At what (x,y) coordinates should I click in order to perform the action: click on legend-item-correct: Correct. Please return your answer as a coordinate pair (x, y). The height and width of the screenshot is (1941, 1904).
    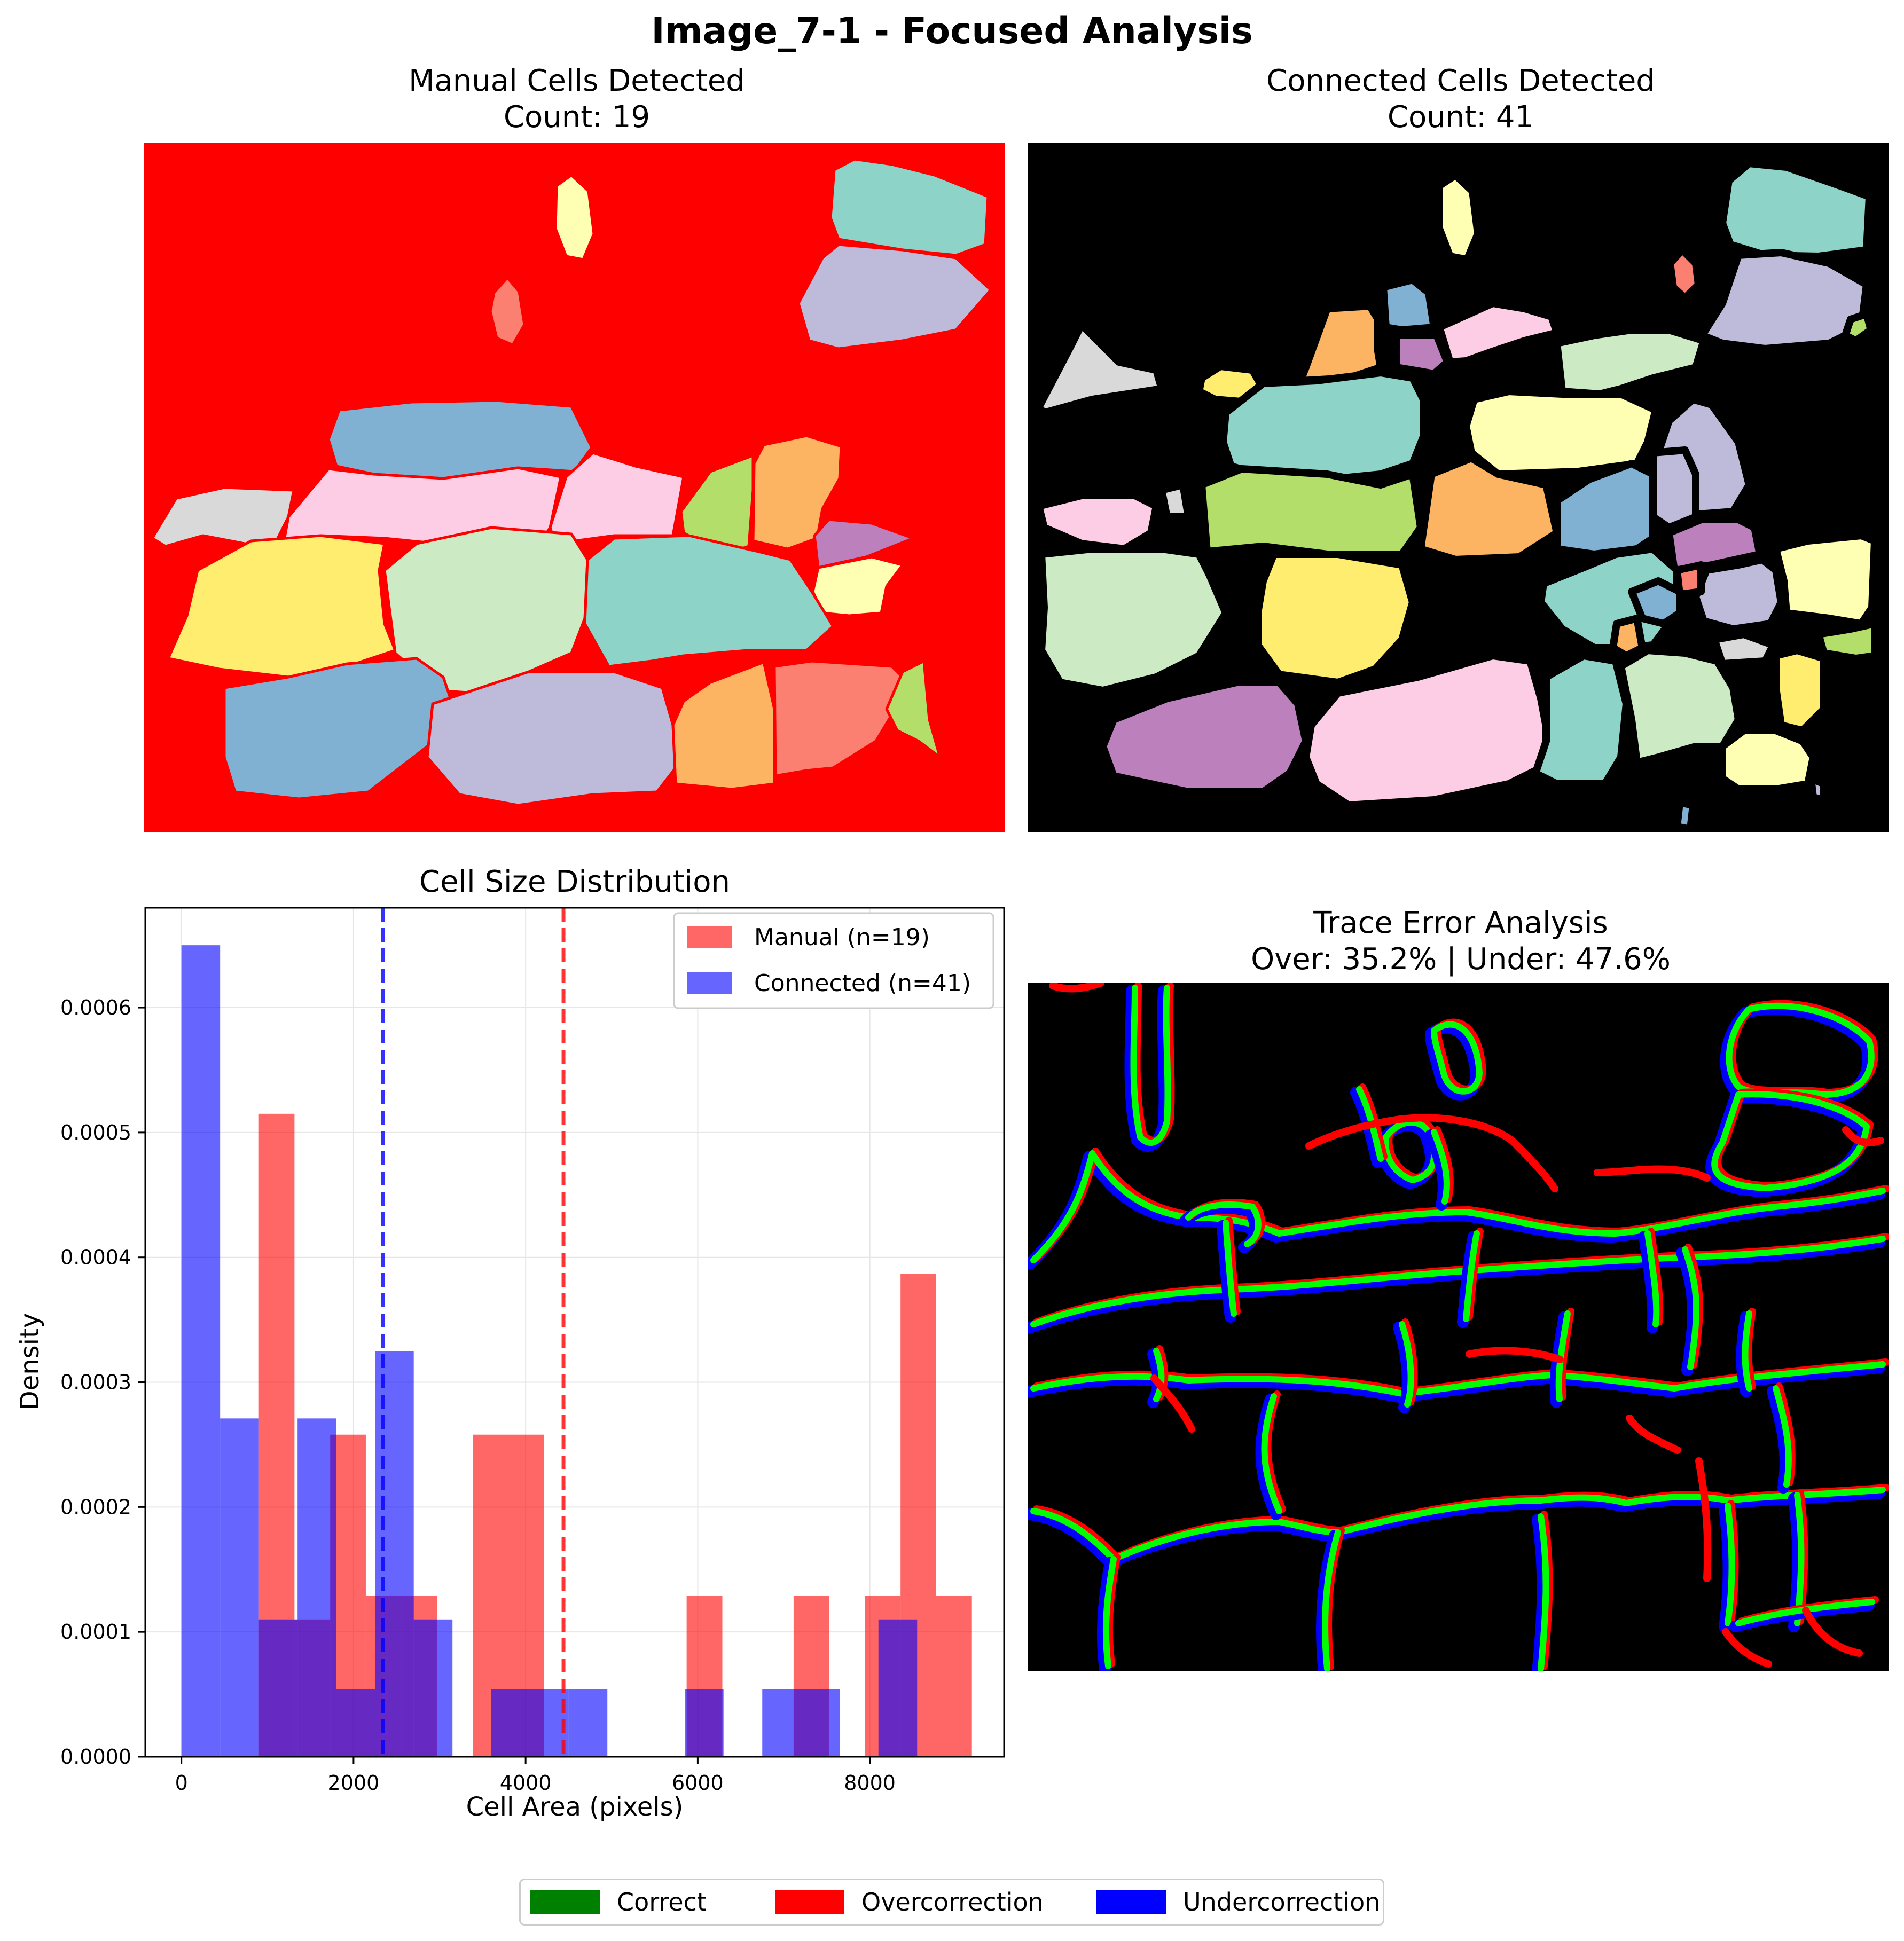
    Looking at the image, I should click on (619, 1902).